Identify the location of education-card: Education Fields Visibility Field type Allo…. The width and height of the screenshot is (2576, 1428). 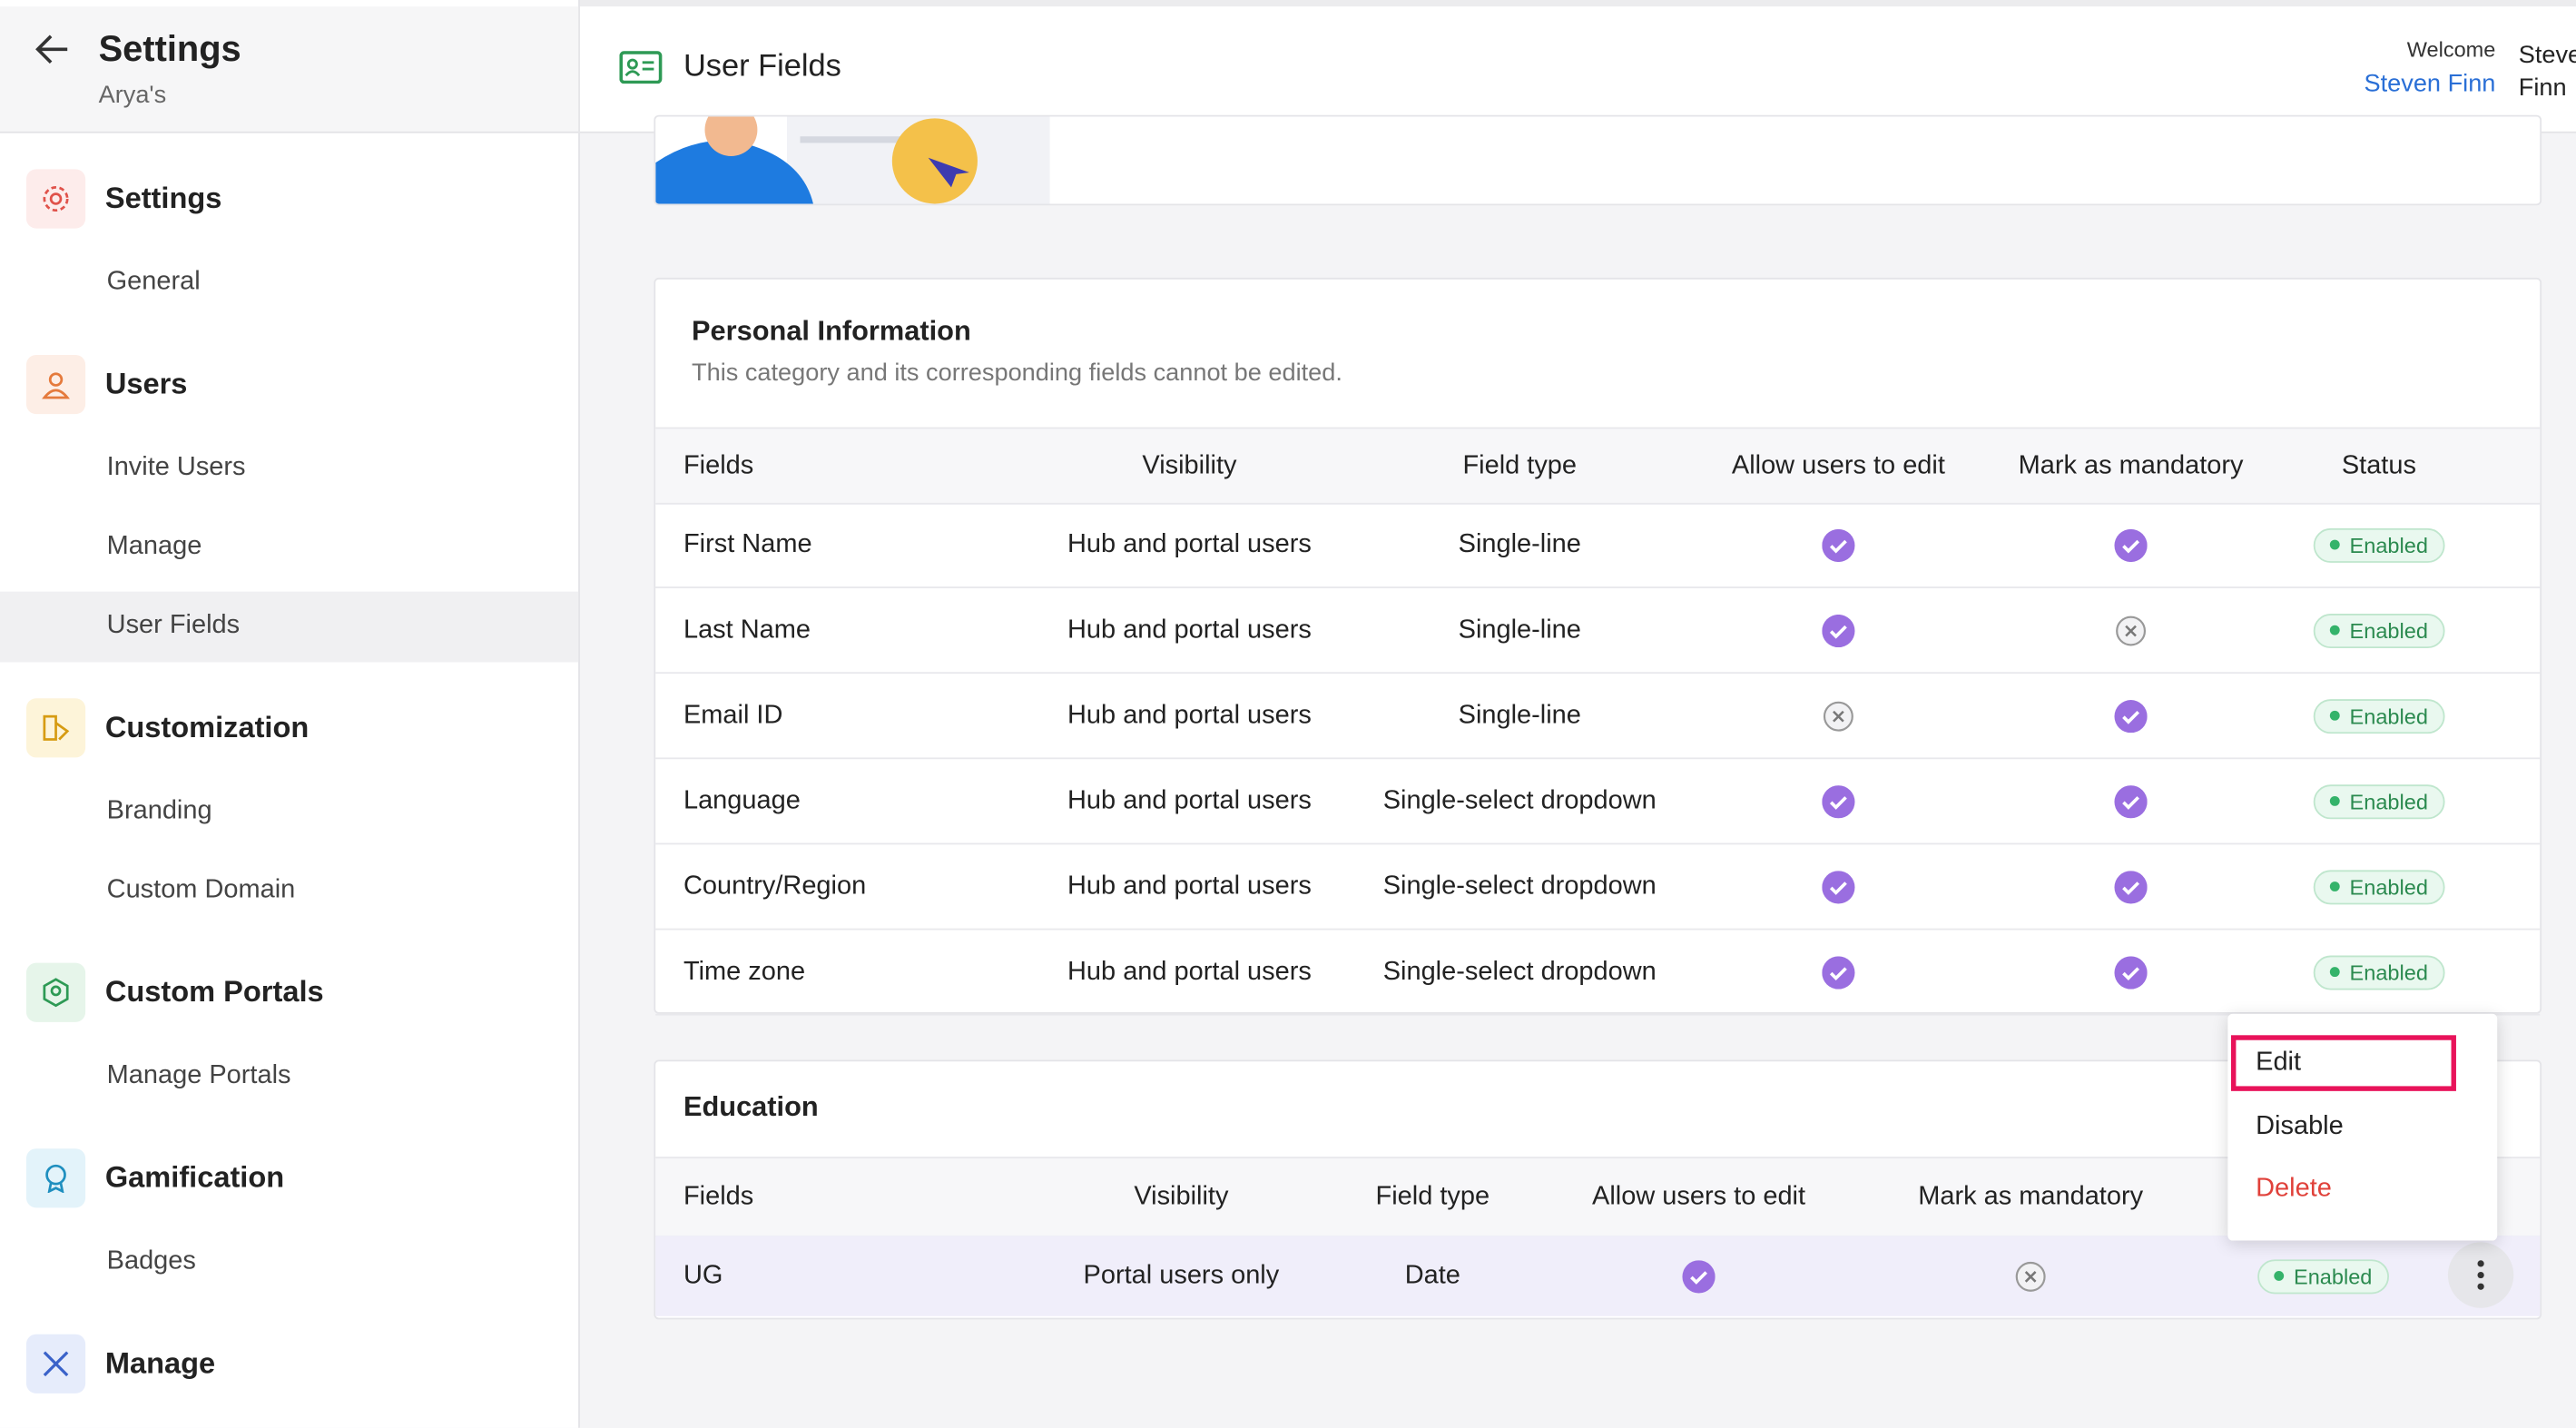
(1598, 1190).